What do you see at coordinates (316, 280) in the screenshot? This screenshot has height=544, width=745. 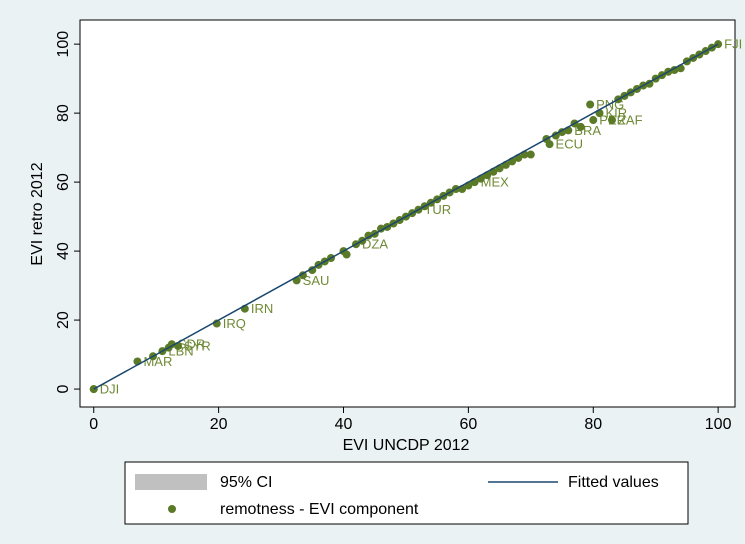 I see `point-label: SAU` at bounding box center [316, 280].